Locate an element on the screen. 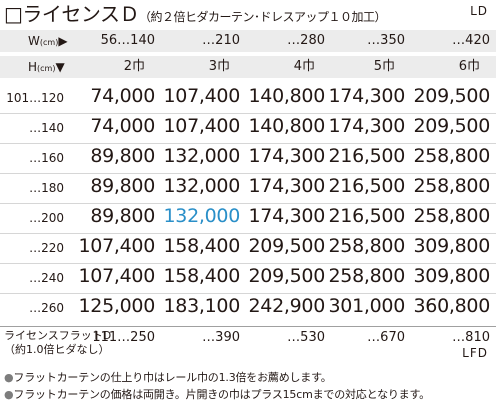 The width and height of the screenshot is (496, 405). height-header-band is located at coordinates (248, 67).